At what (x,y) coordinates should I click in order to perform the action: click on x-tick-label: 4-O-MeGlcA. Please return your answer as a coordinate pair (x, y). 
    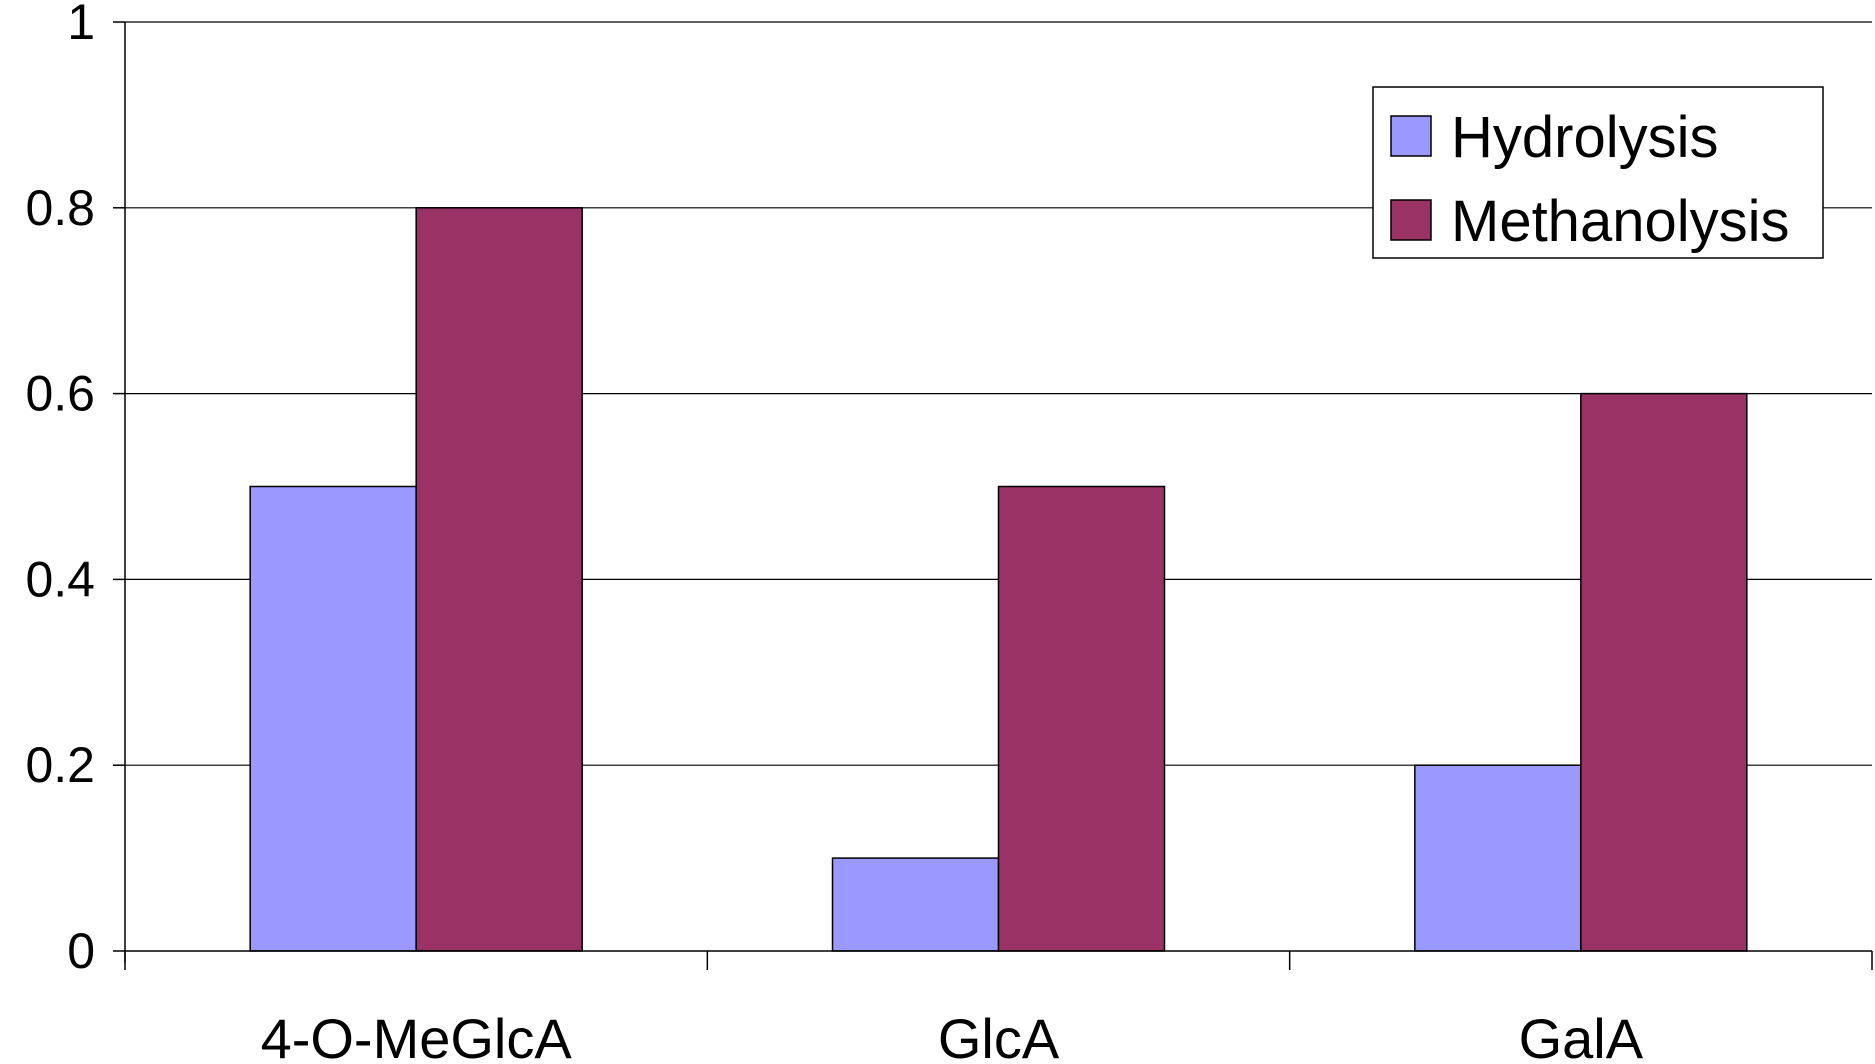
    Looking at the image, I should click on (417, 1035).